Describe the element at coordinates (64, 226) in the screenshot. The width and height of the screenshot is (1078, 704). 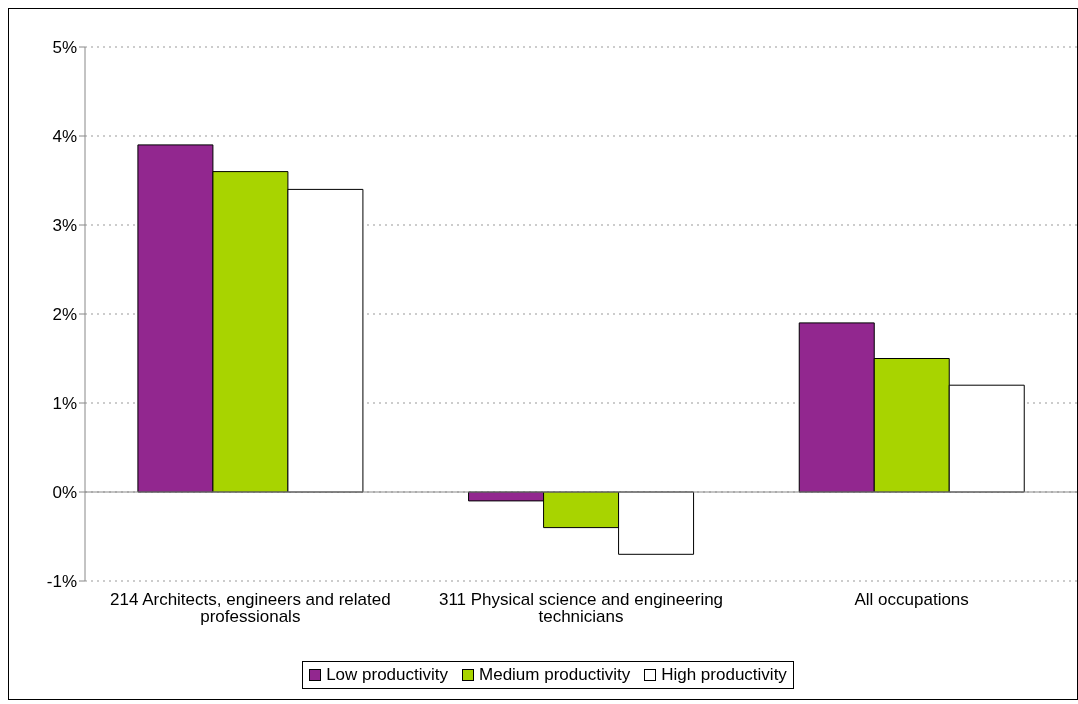
I see `y-tick-label: 3%` at that location.